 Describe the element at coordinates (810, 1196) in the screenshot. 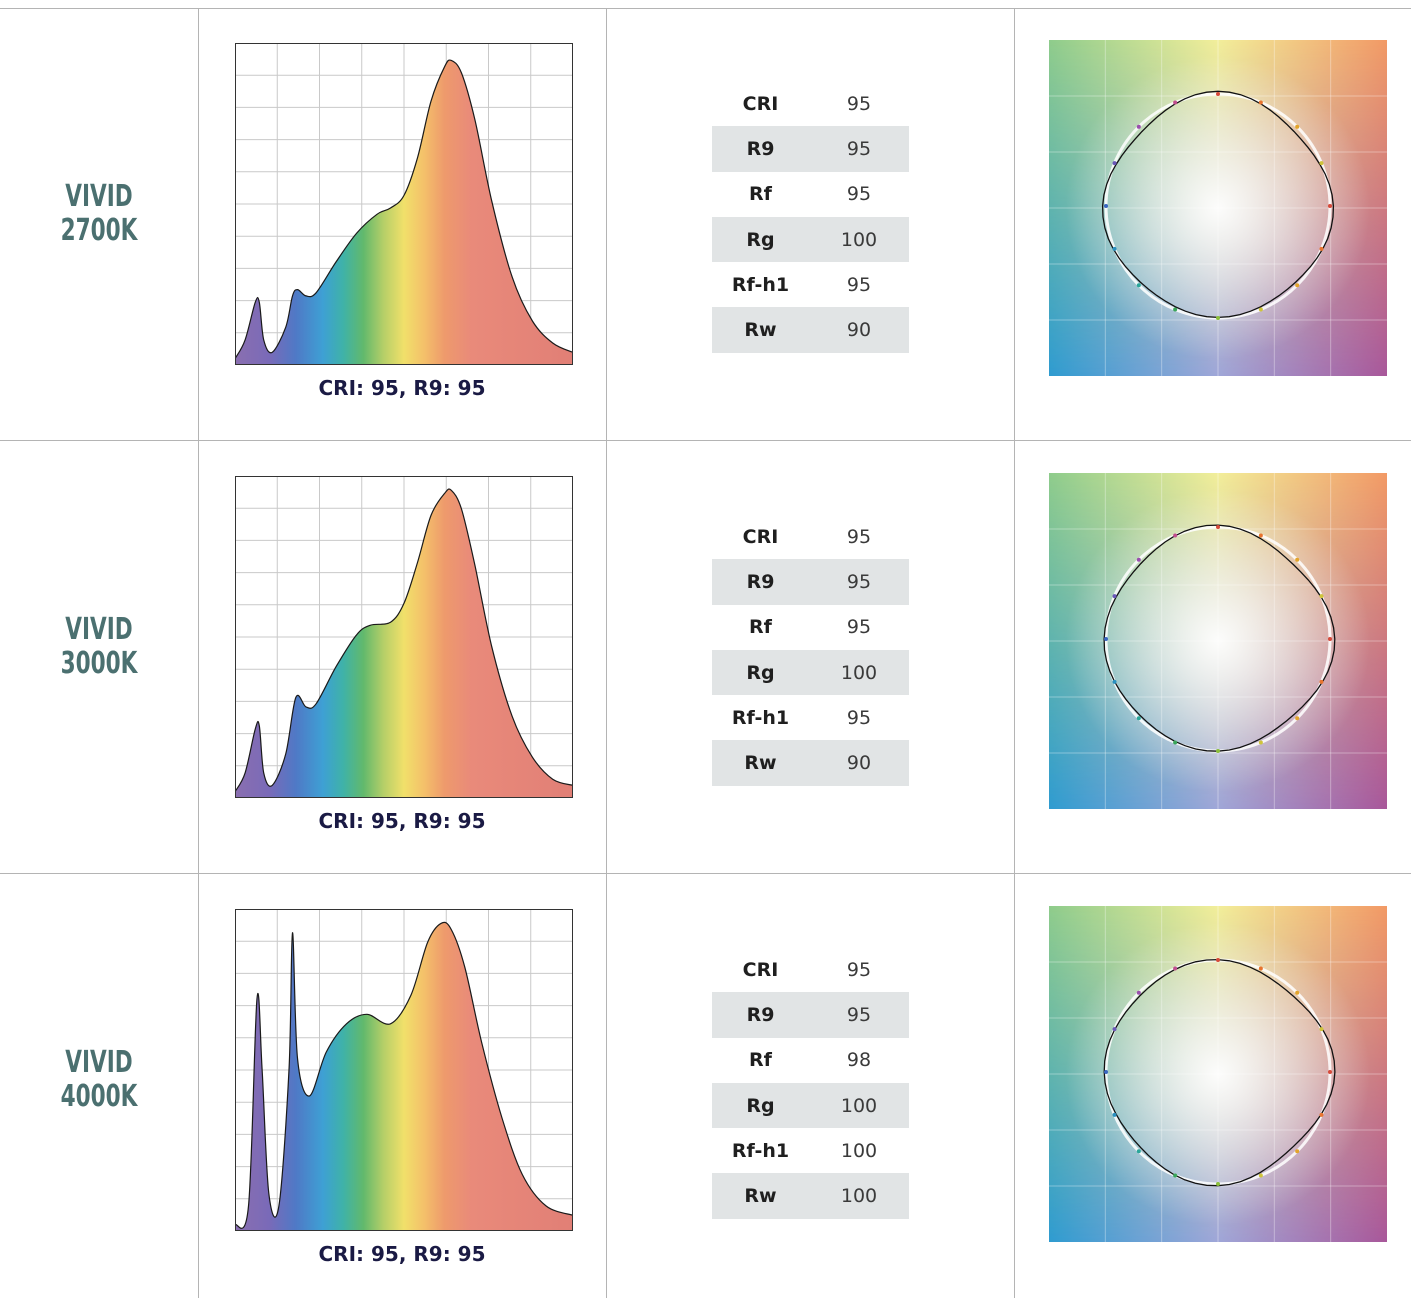

I see `metric-row: Rw 100` at that location.